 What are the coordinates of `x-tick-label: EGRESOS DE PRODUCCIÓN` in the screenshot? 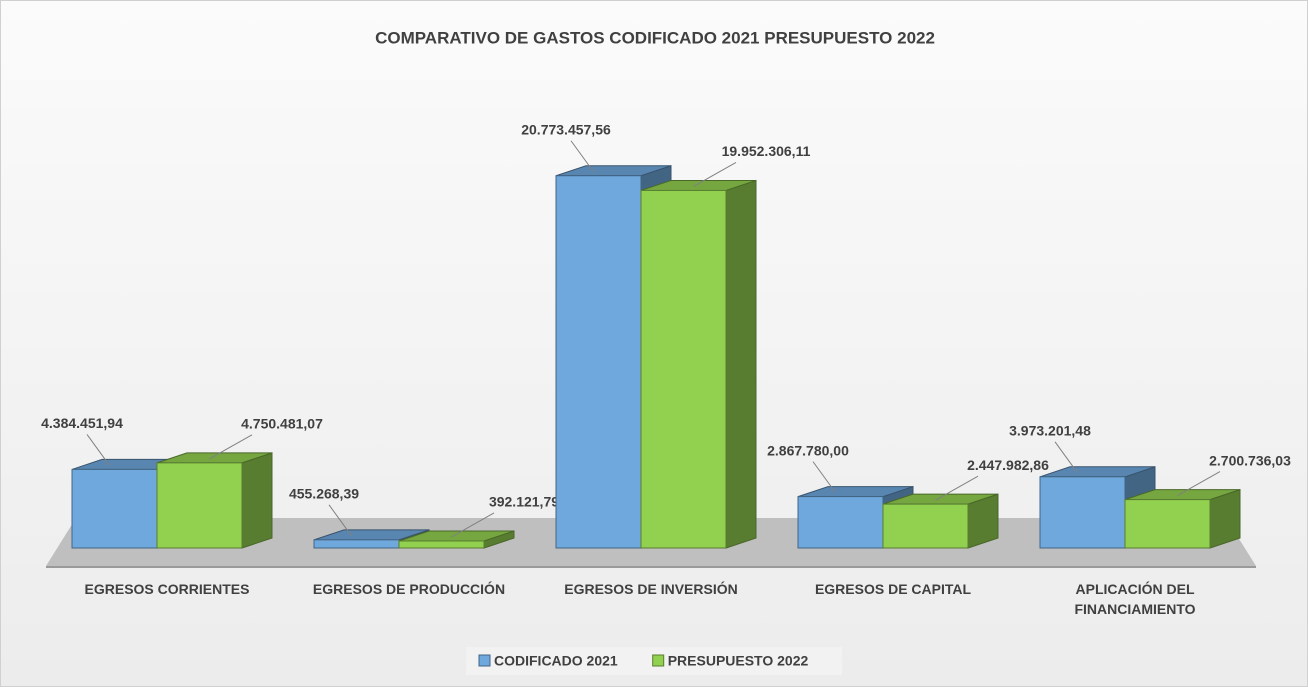 It's located at (409, 589).